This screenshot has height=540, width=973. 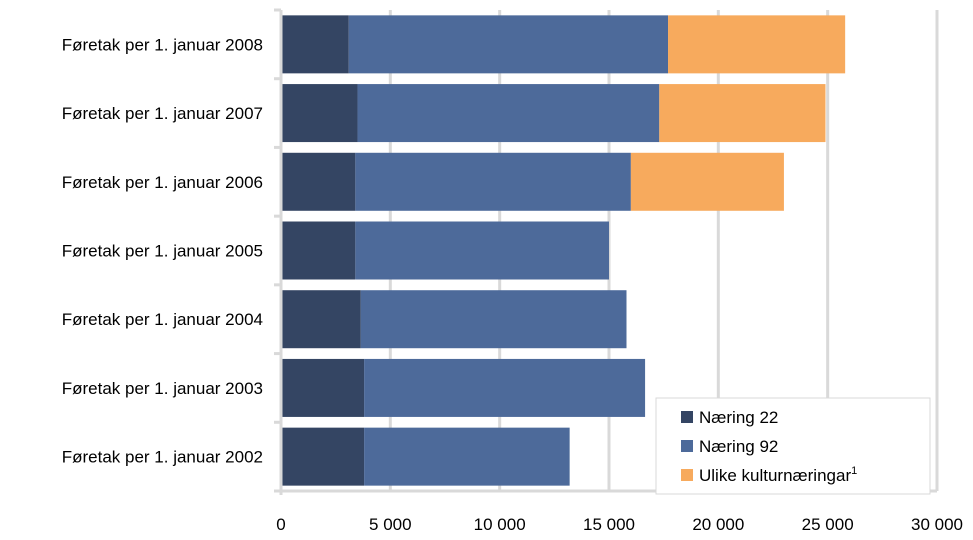 I want to click on category-label: Føretak per 1. januar 2004, so click(x=162, y=319).